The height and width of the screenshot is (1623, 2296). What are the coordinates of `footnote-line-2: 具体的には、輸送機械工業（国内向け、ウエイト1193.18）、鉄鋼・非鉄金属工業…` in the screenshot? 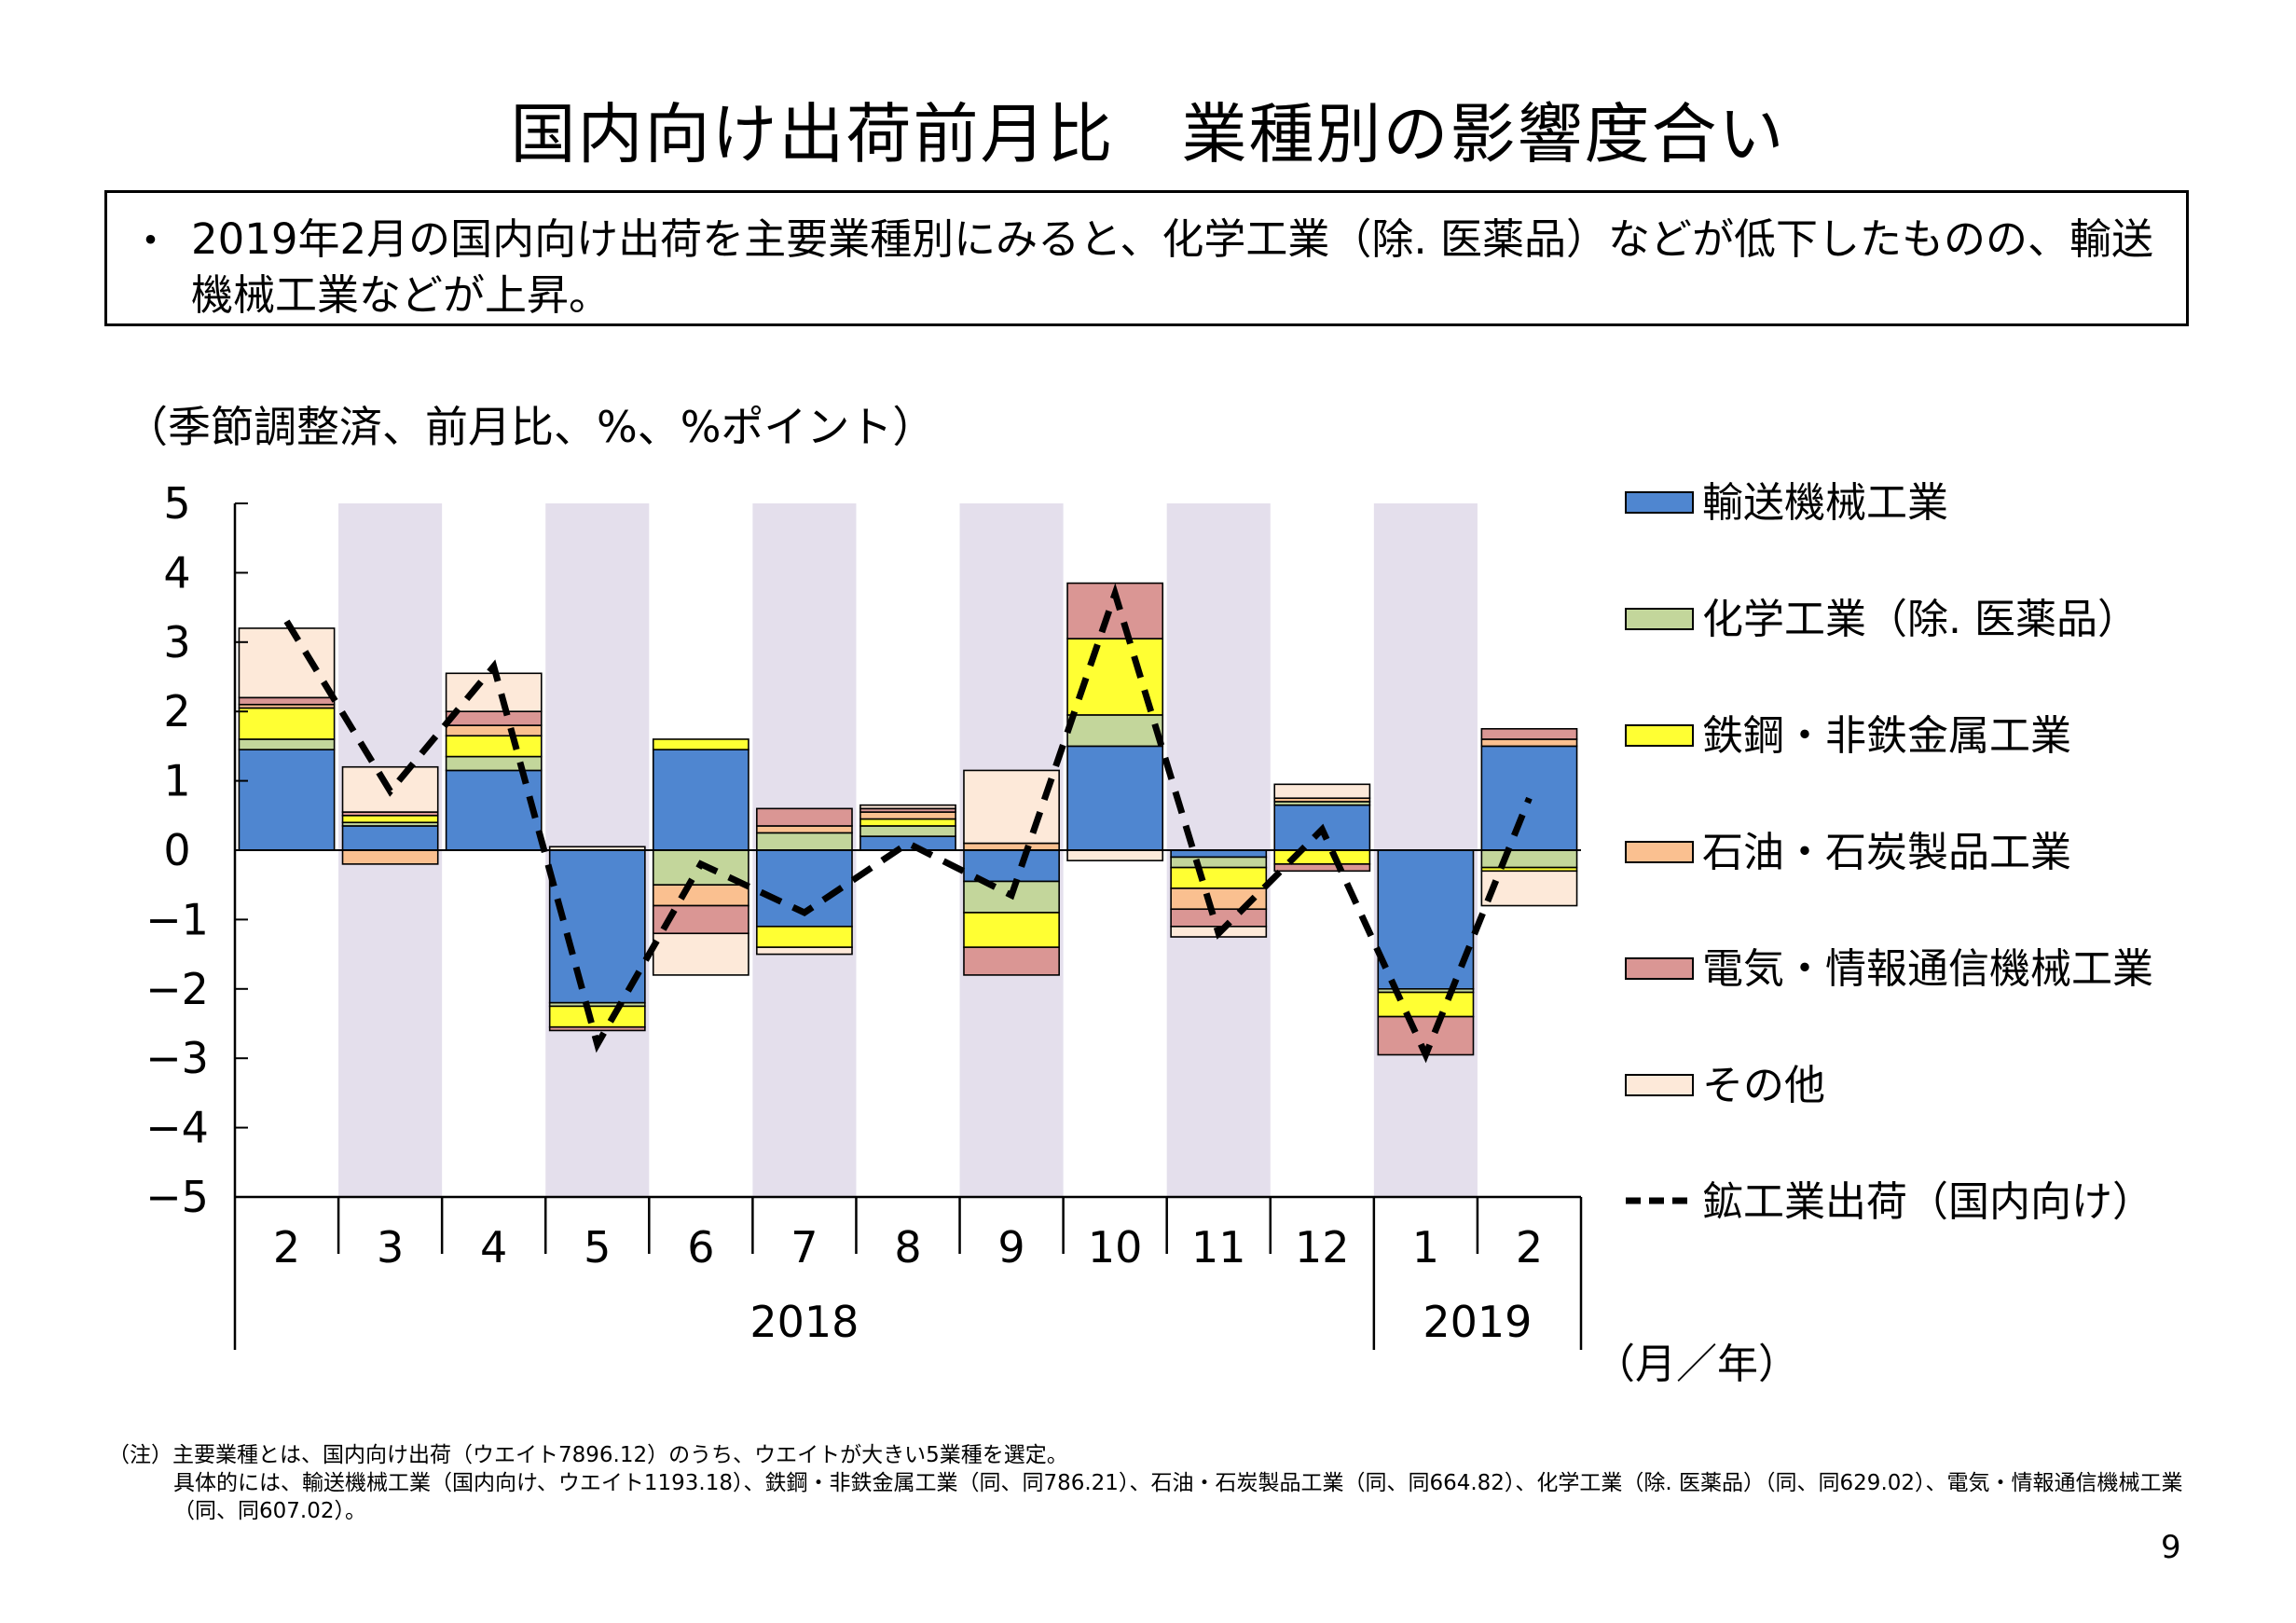 It's located at (1178, 1497).